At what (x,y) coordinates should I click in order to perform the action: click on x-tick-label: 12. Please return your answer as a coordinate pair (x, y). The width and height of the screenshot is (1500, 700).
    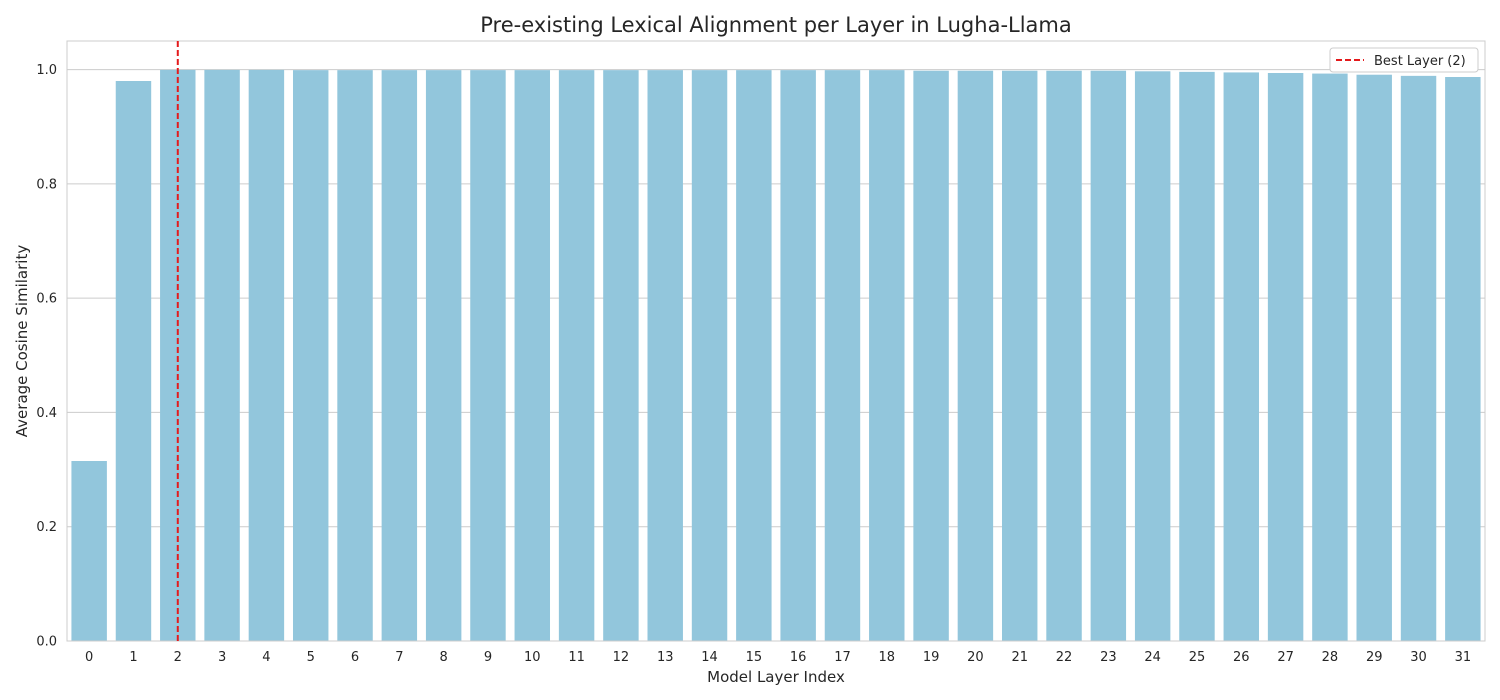
    Looking at the image, I should click on (621, 657).